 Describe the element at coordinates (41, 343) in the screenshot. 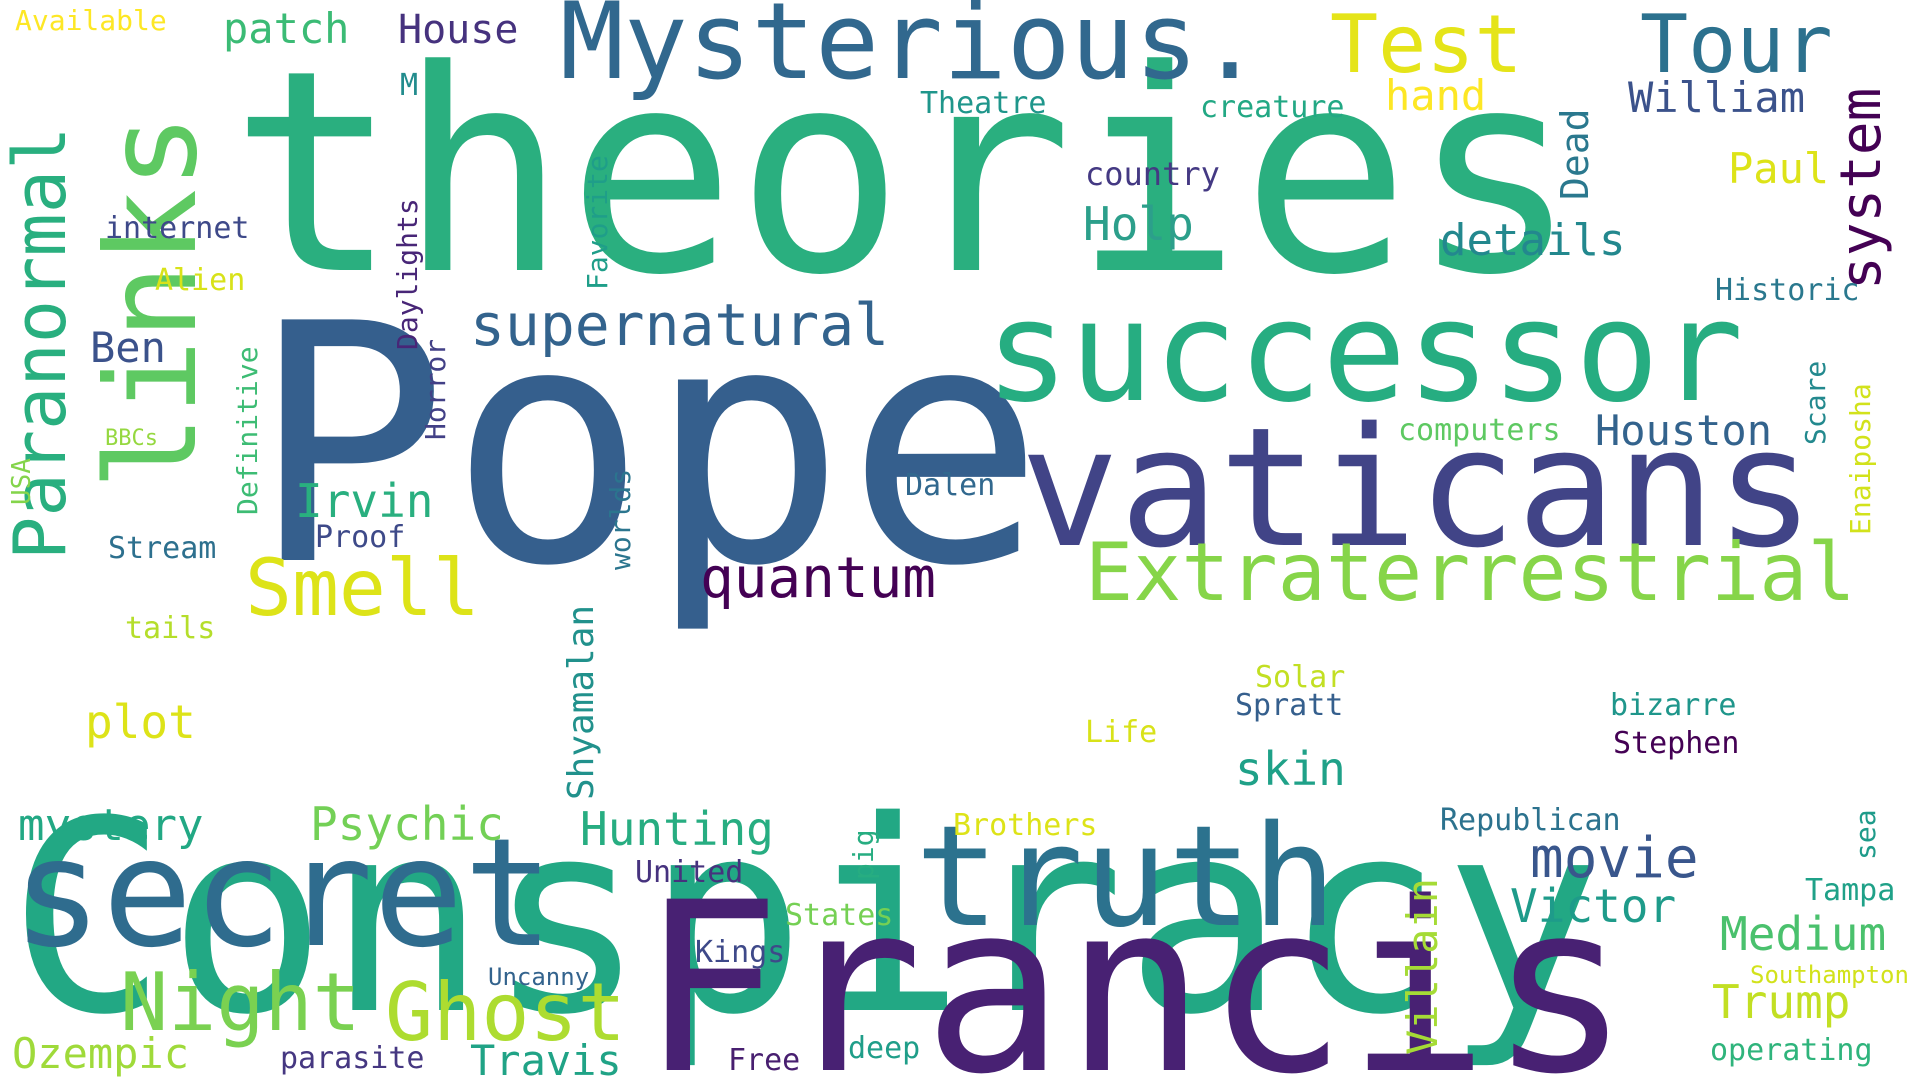

I see `word-paranormal: Paranormal` at that location.